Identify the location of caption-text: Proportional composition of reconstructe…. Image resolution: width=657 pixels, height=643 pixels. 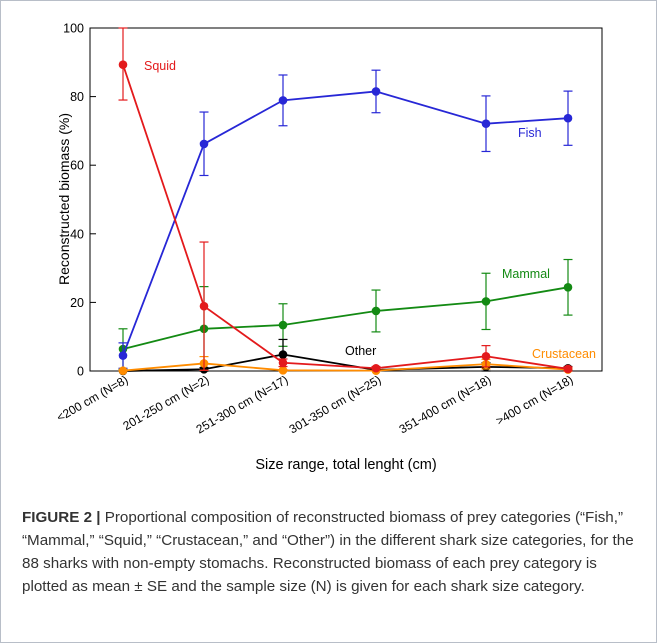
(328, 552).